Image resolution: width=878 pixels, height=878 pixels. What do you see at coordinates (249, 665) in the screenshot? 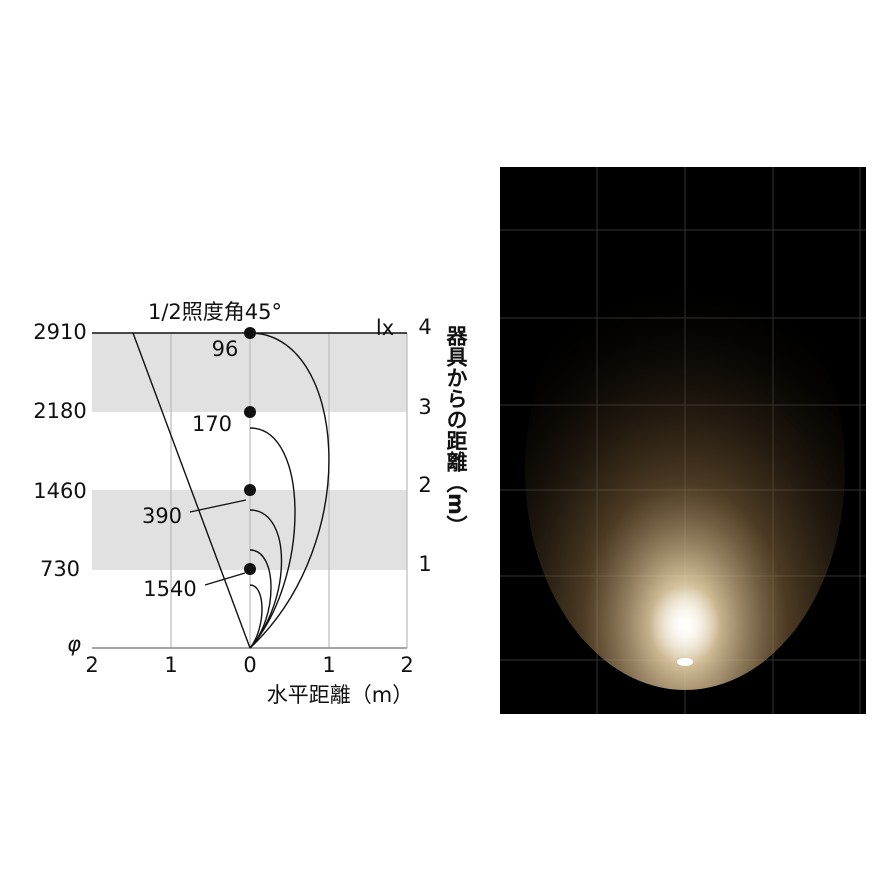
I see `x-tick-label: 0` at bounding box center [249, 665].